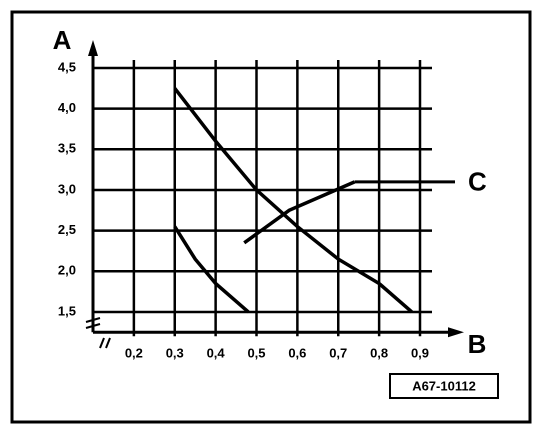 The height and width of the screenshot is (438, 544). What do you see at coordinates (62, 40) in the screenshot?
I see `y-axis-label: A` at bounding box center [62, 40].